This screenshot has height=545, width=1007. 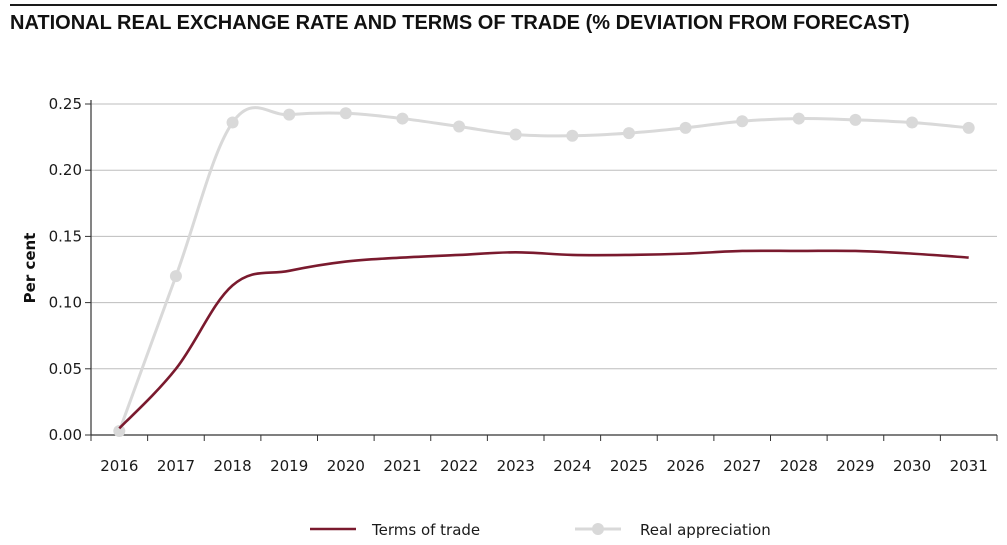 I want to click on x-tick-label-2021: 2021, so click(x=402, y=466).